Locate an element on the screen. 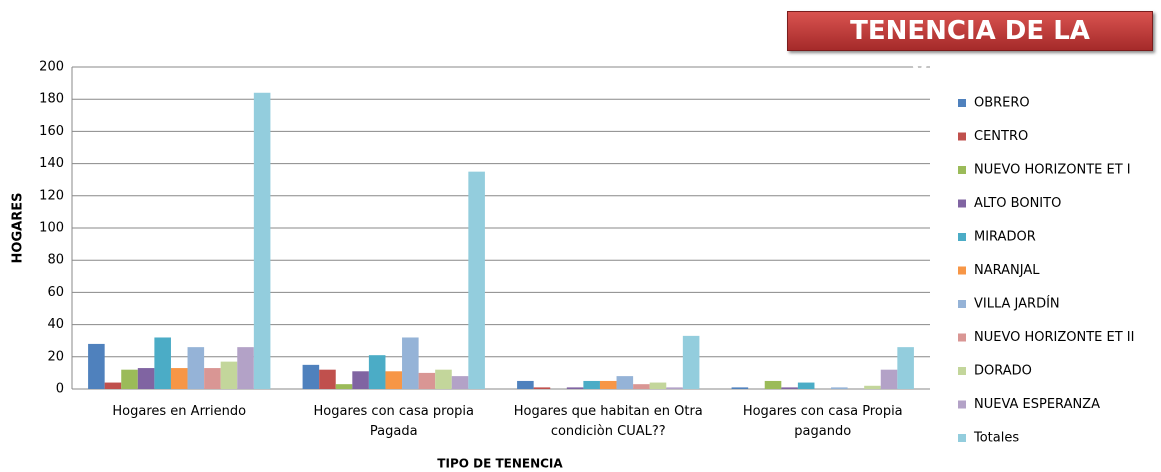 The height and width of the screenshot is (472, 1161). y-tick-label: 40 is located at coordinates (55, 324).